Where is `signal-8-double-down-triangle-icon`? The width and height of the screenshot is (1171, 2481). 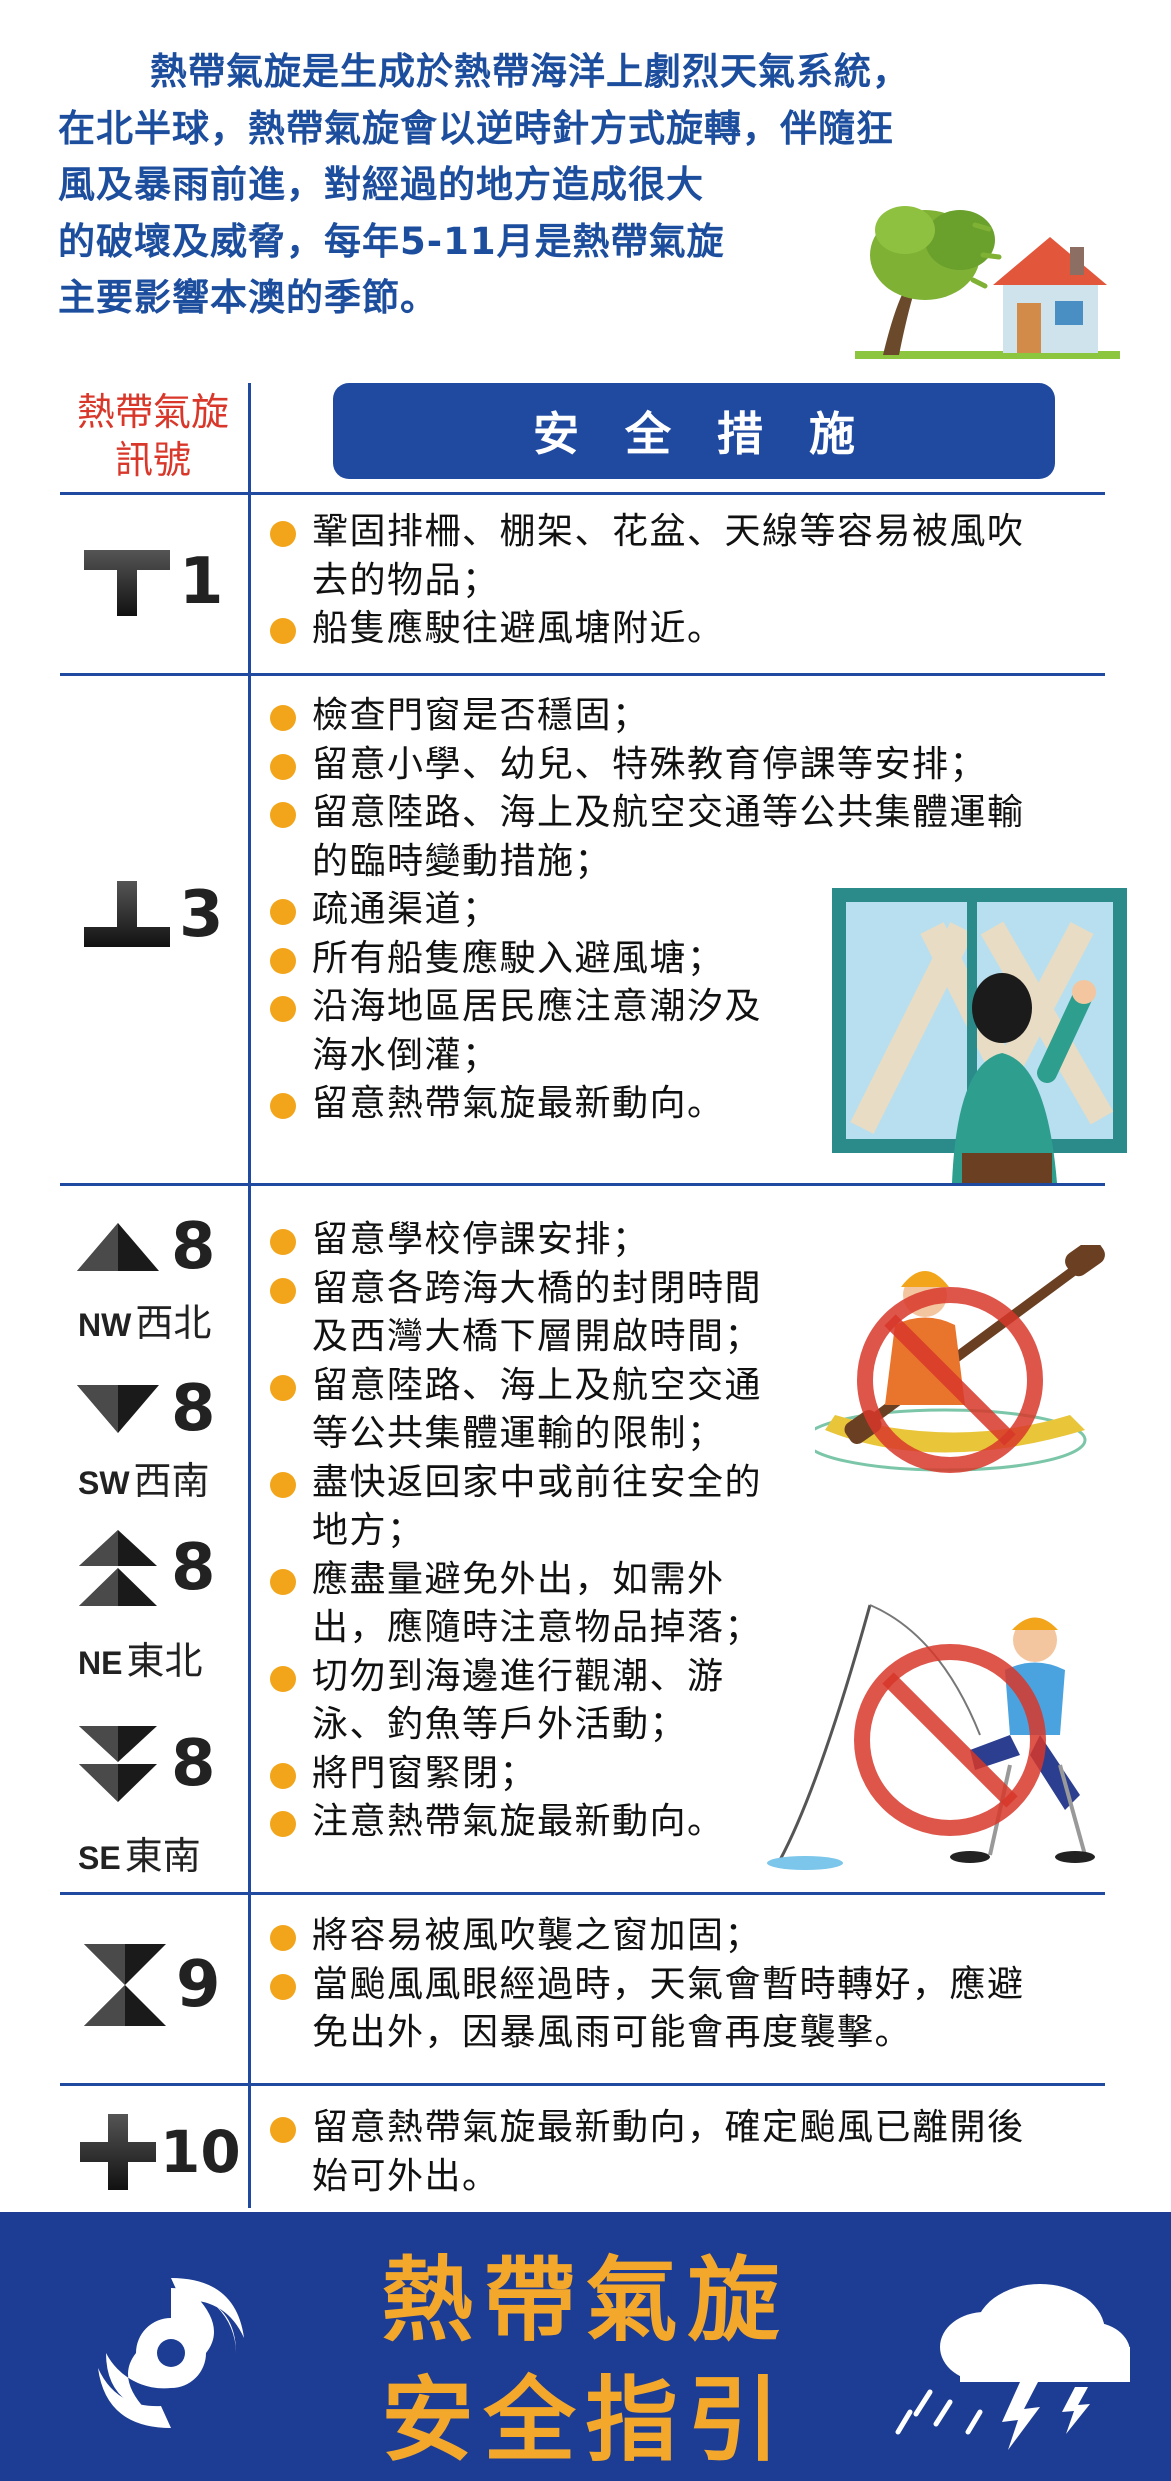
signal-8-double-down-triangle-icon is located at coordinates (118, 1764).